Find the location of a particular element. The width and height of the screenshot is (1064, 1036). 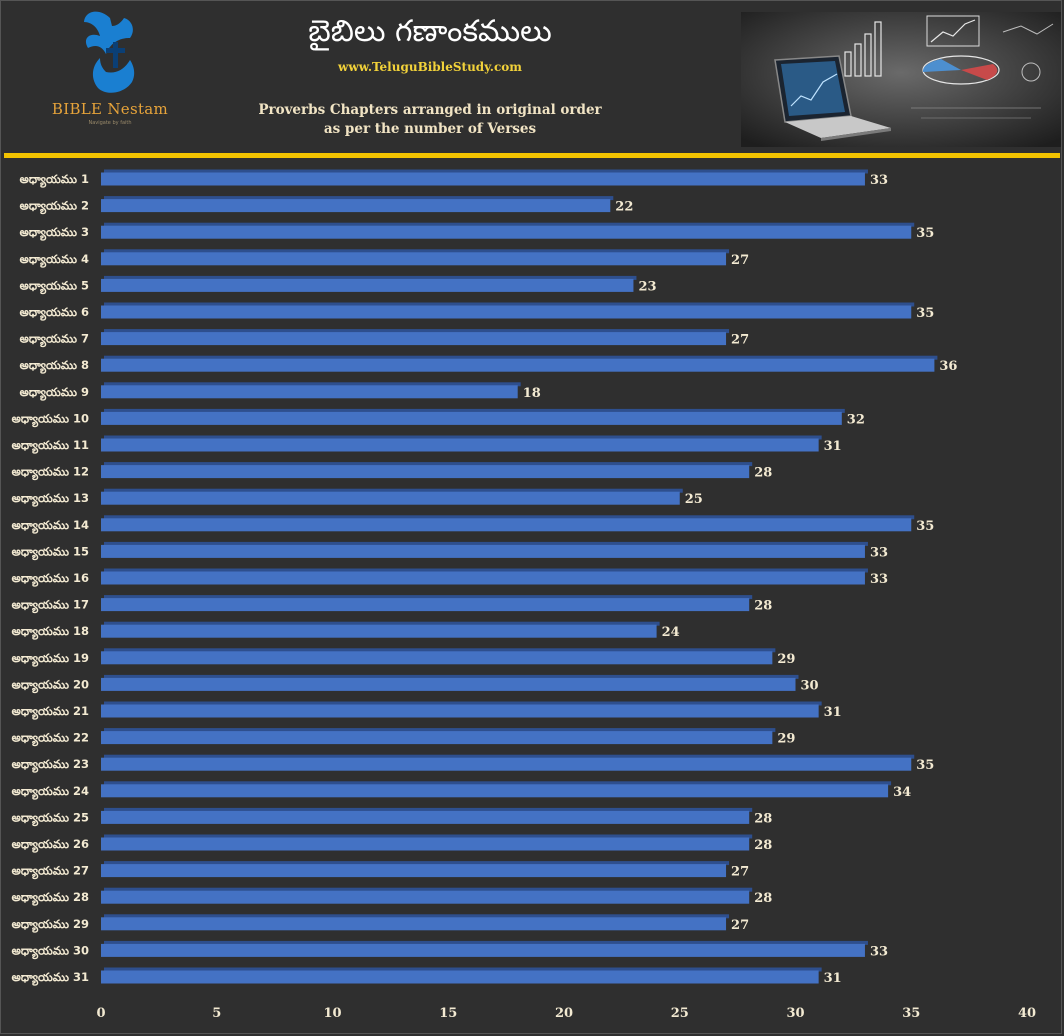

category-label: అధ్యాయము 16 is located at coordinates (50, 579).